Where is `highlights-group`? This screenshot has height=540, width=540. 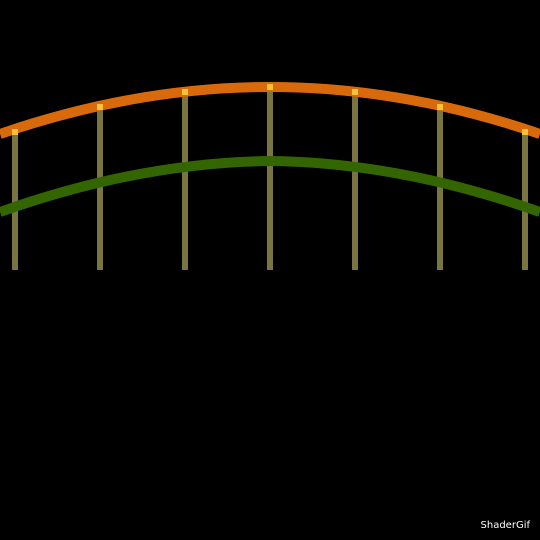 highlights-group is located at coordinates (270, 109).